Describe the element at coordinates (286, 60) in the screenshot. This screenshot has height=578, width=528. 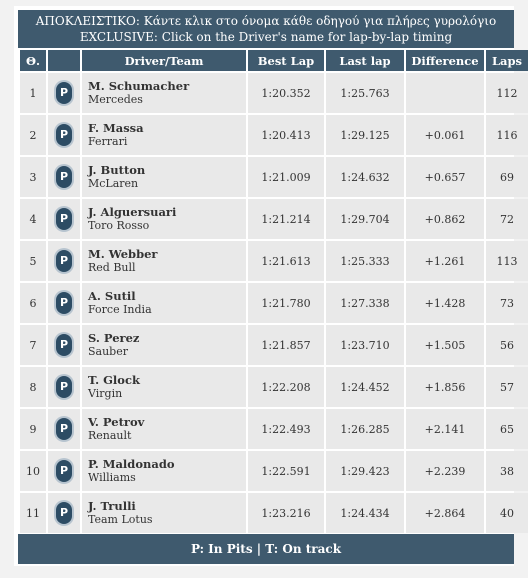
I see `col-header-best-lap: Best Lap` at that location.